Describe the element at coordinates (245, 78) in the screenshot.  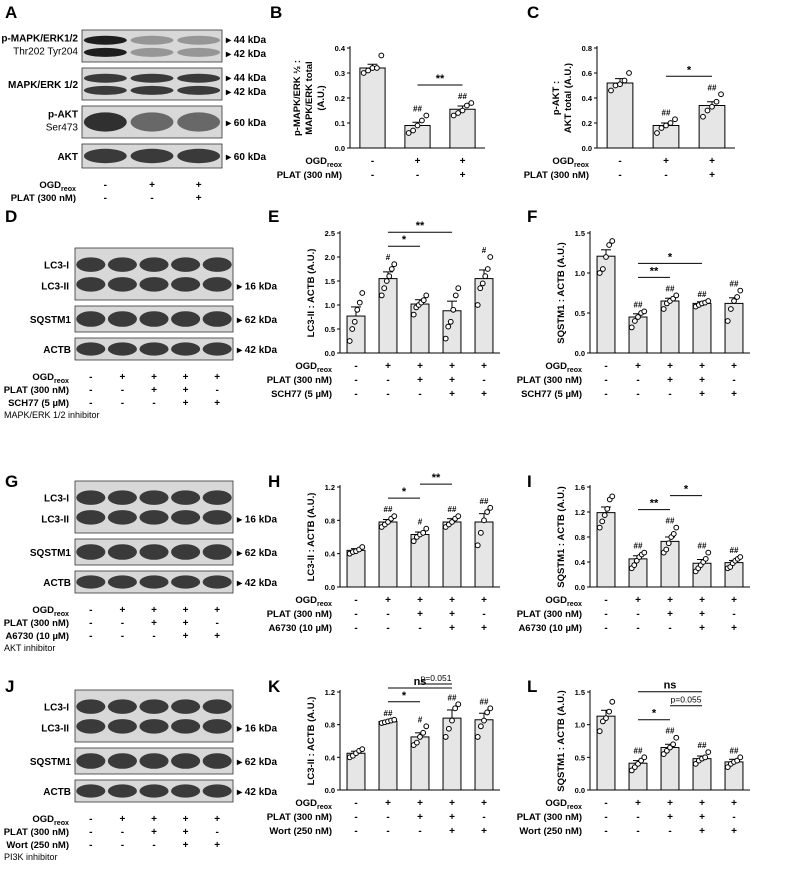
I see `kda-label: ▸ 44 kDa` at that location.